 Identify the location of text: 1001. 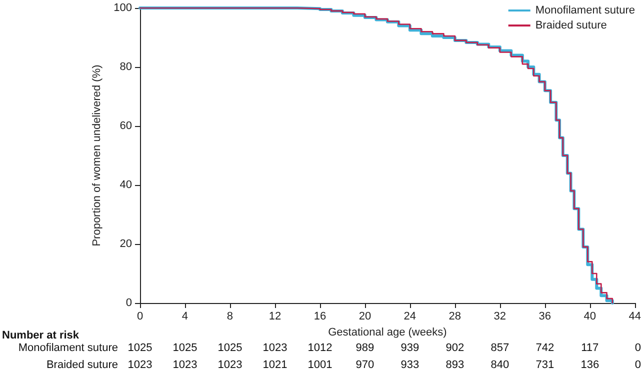
(320, 365).